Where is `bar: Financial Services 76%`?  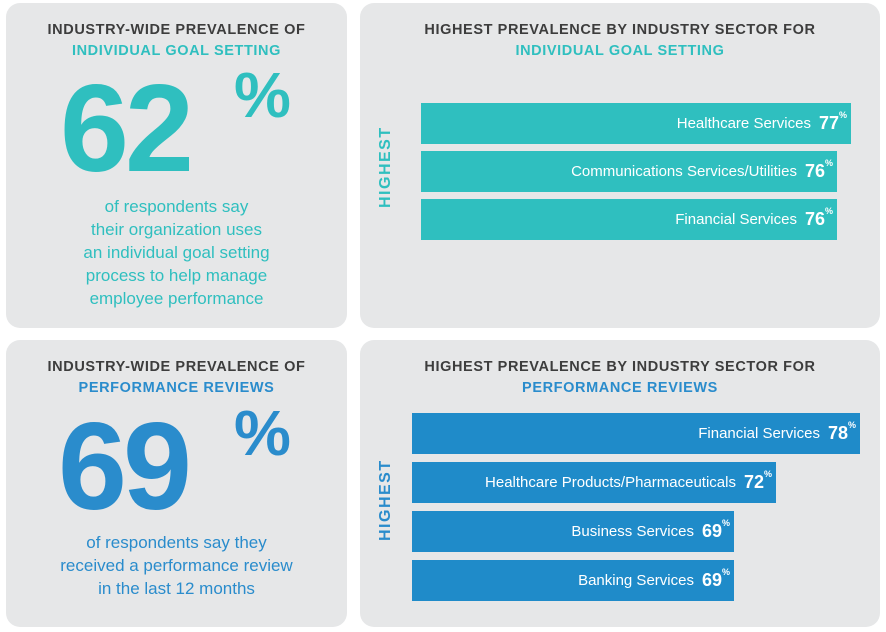
bar: Financial Services 76% is located at coordinates (629, 219).